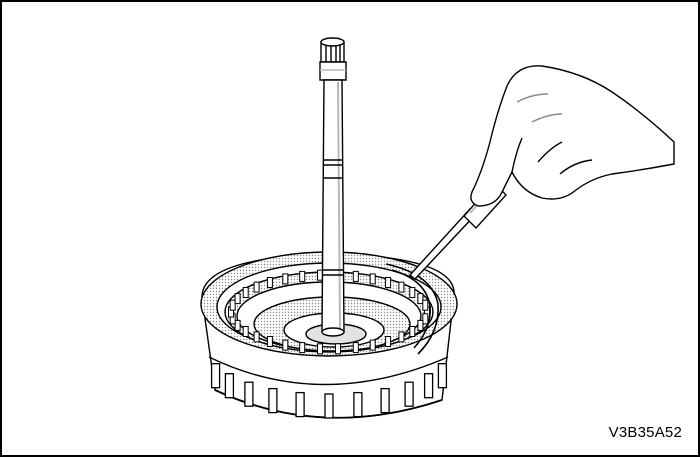 The height and width of the screenshot is (459, 700). I want to click on figure-code: V3B35A52, so click(645, 432).